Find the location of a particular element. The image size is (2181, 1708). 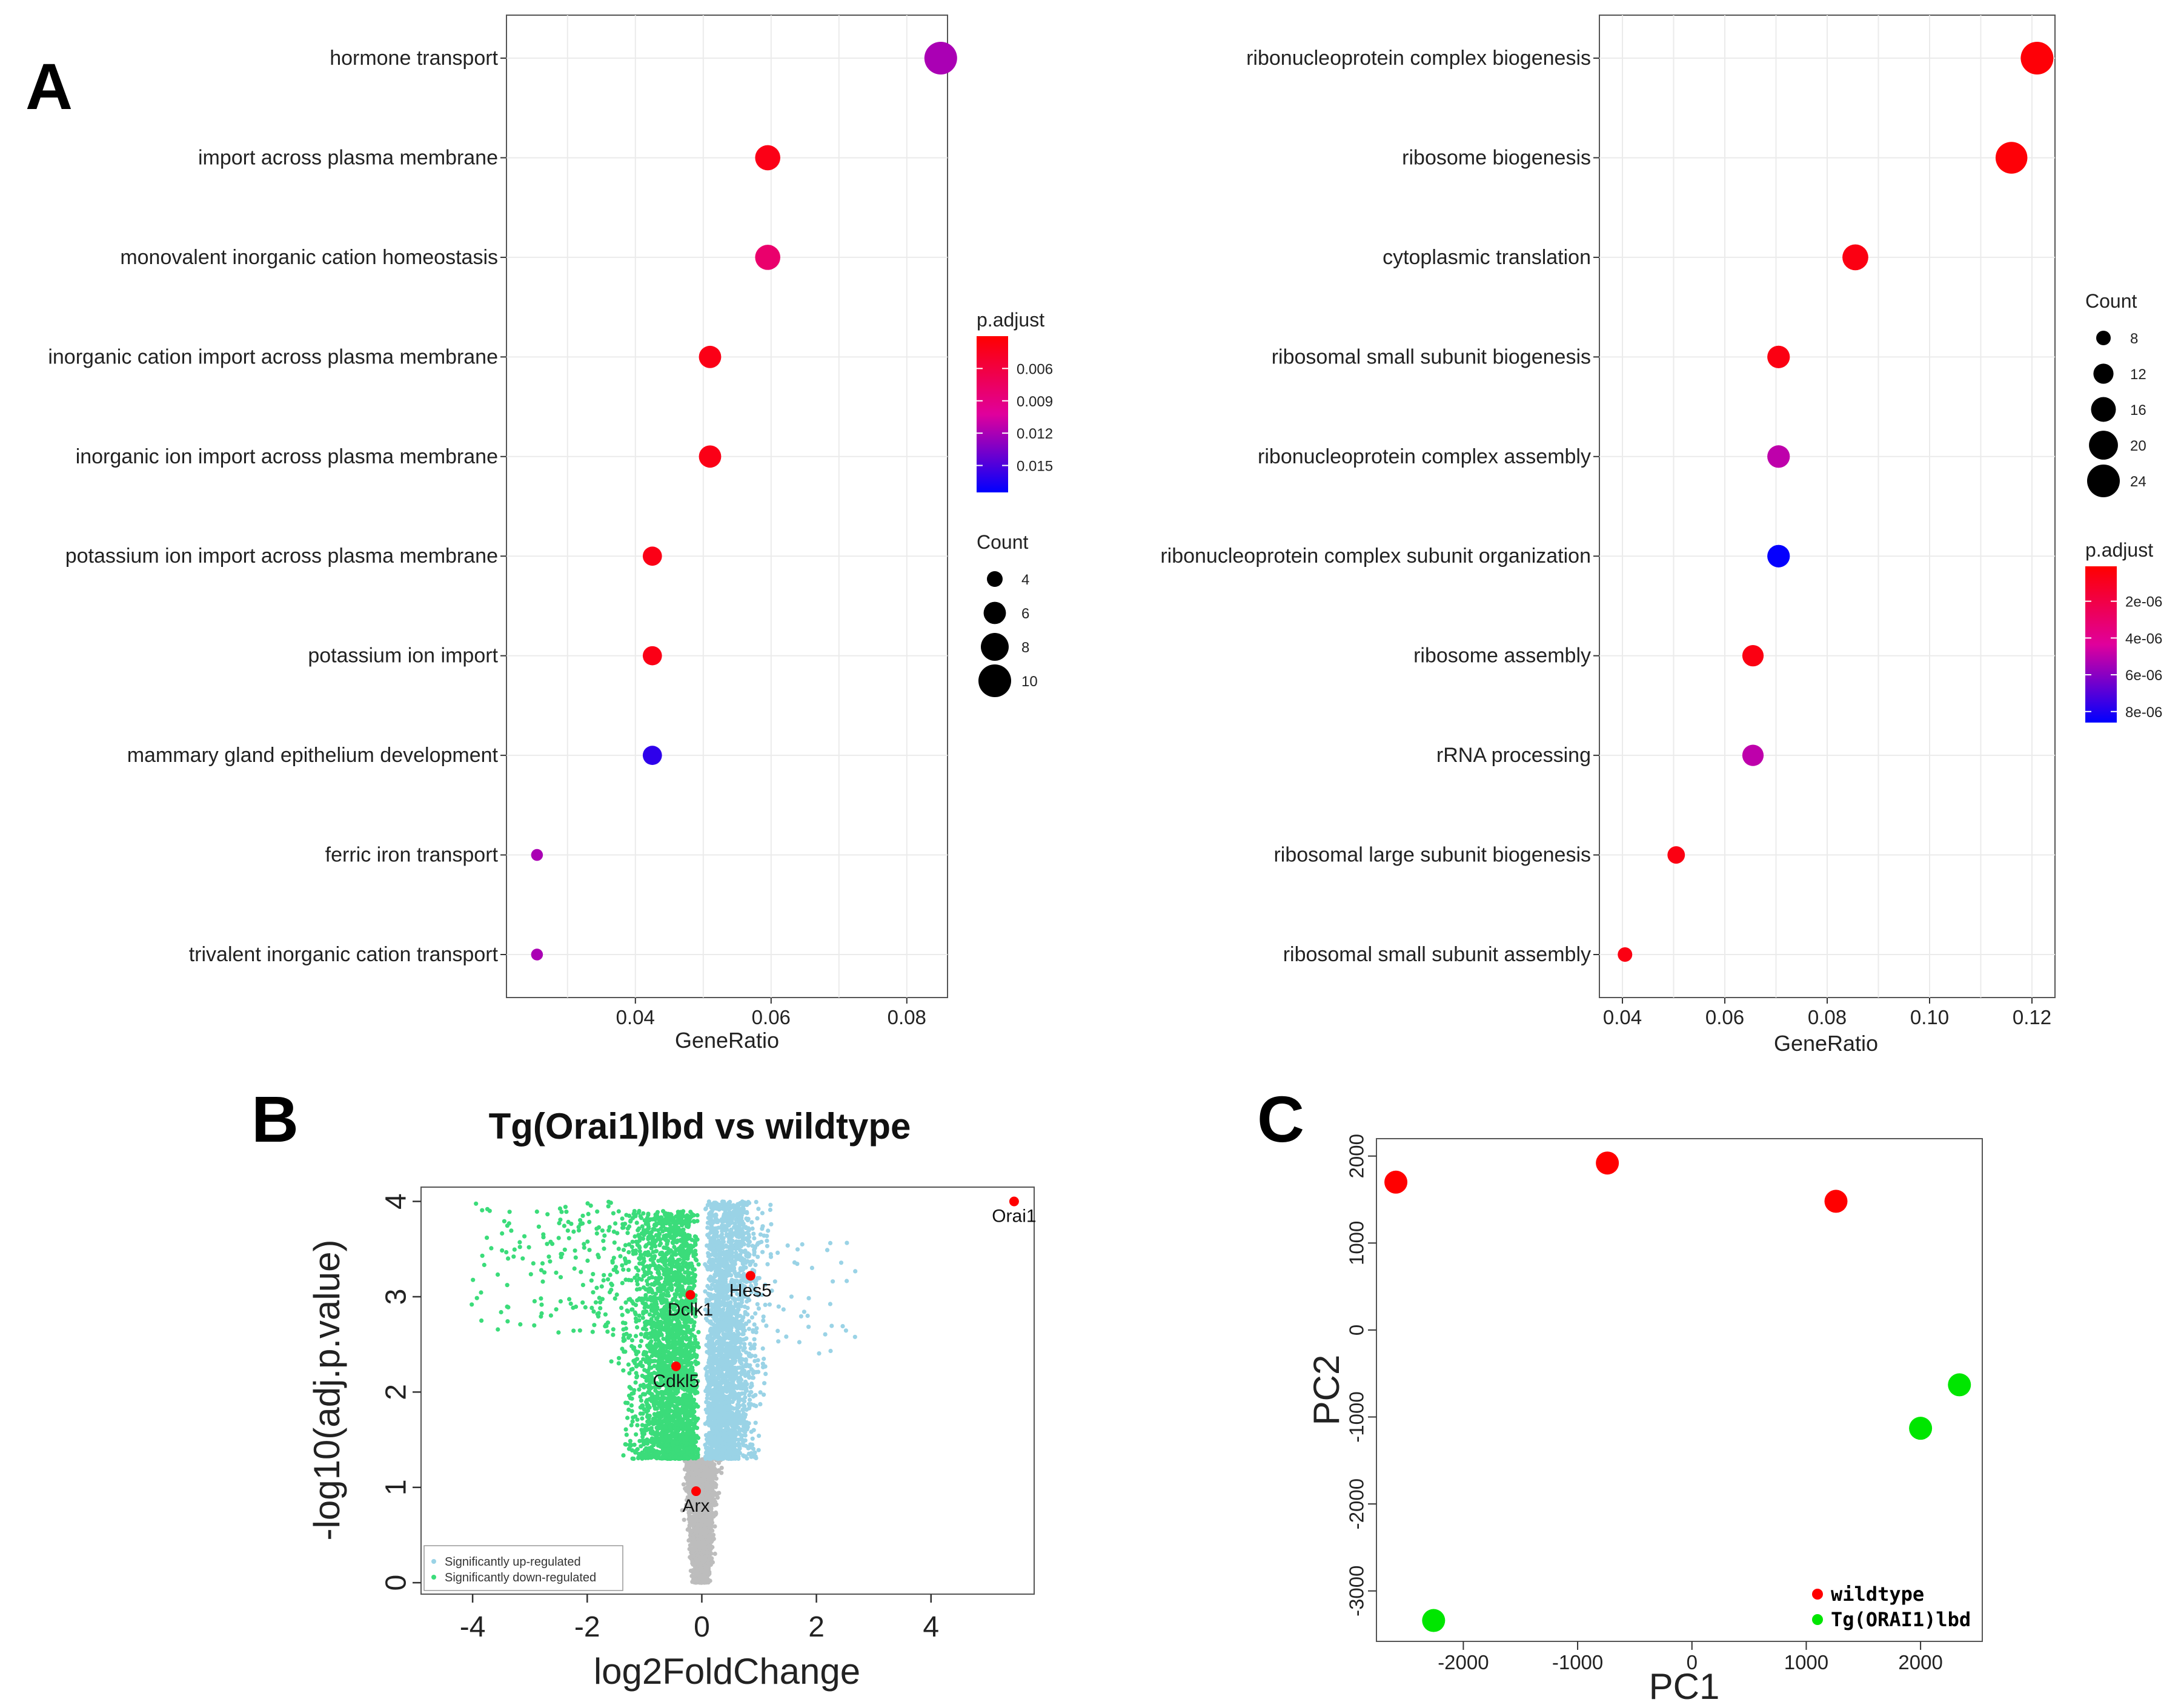

dot-ribosome-biogenesis is located at coordinates (2011, 158).